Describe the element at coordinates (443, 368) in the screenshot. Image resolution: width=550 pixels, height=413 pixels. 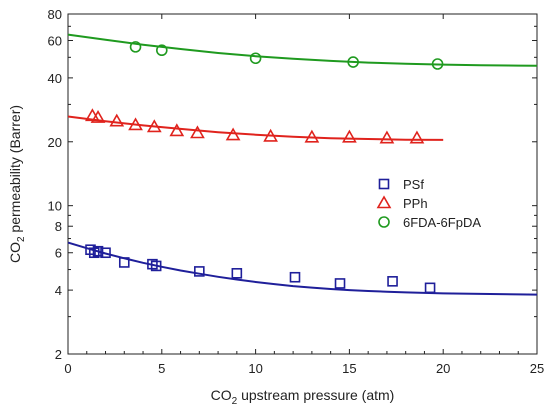
I see `x-tick-label: 20` at that location.